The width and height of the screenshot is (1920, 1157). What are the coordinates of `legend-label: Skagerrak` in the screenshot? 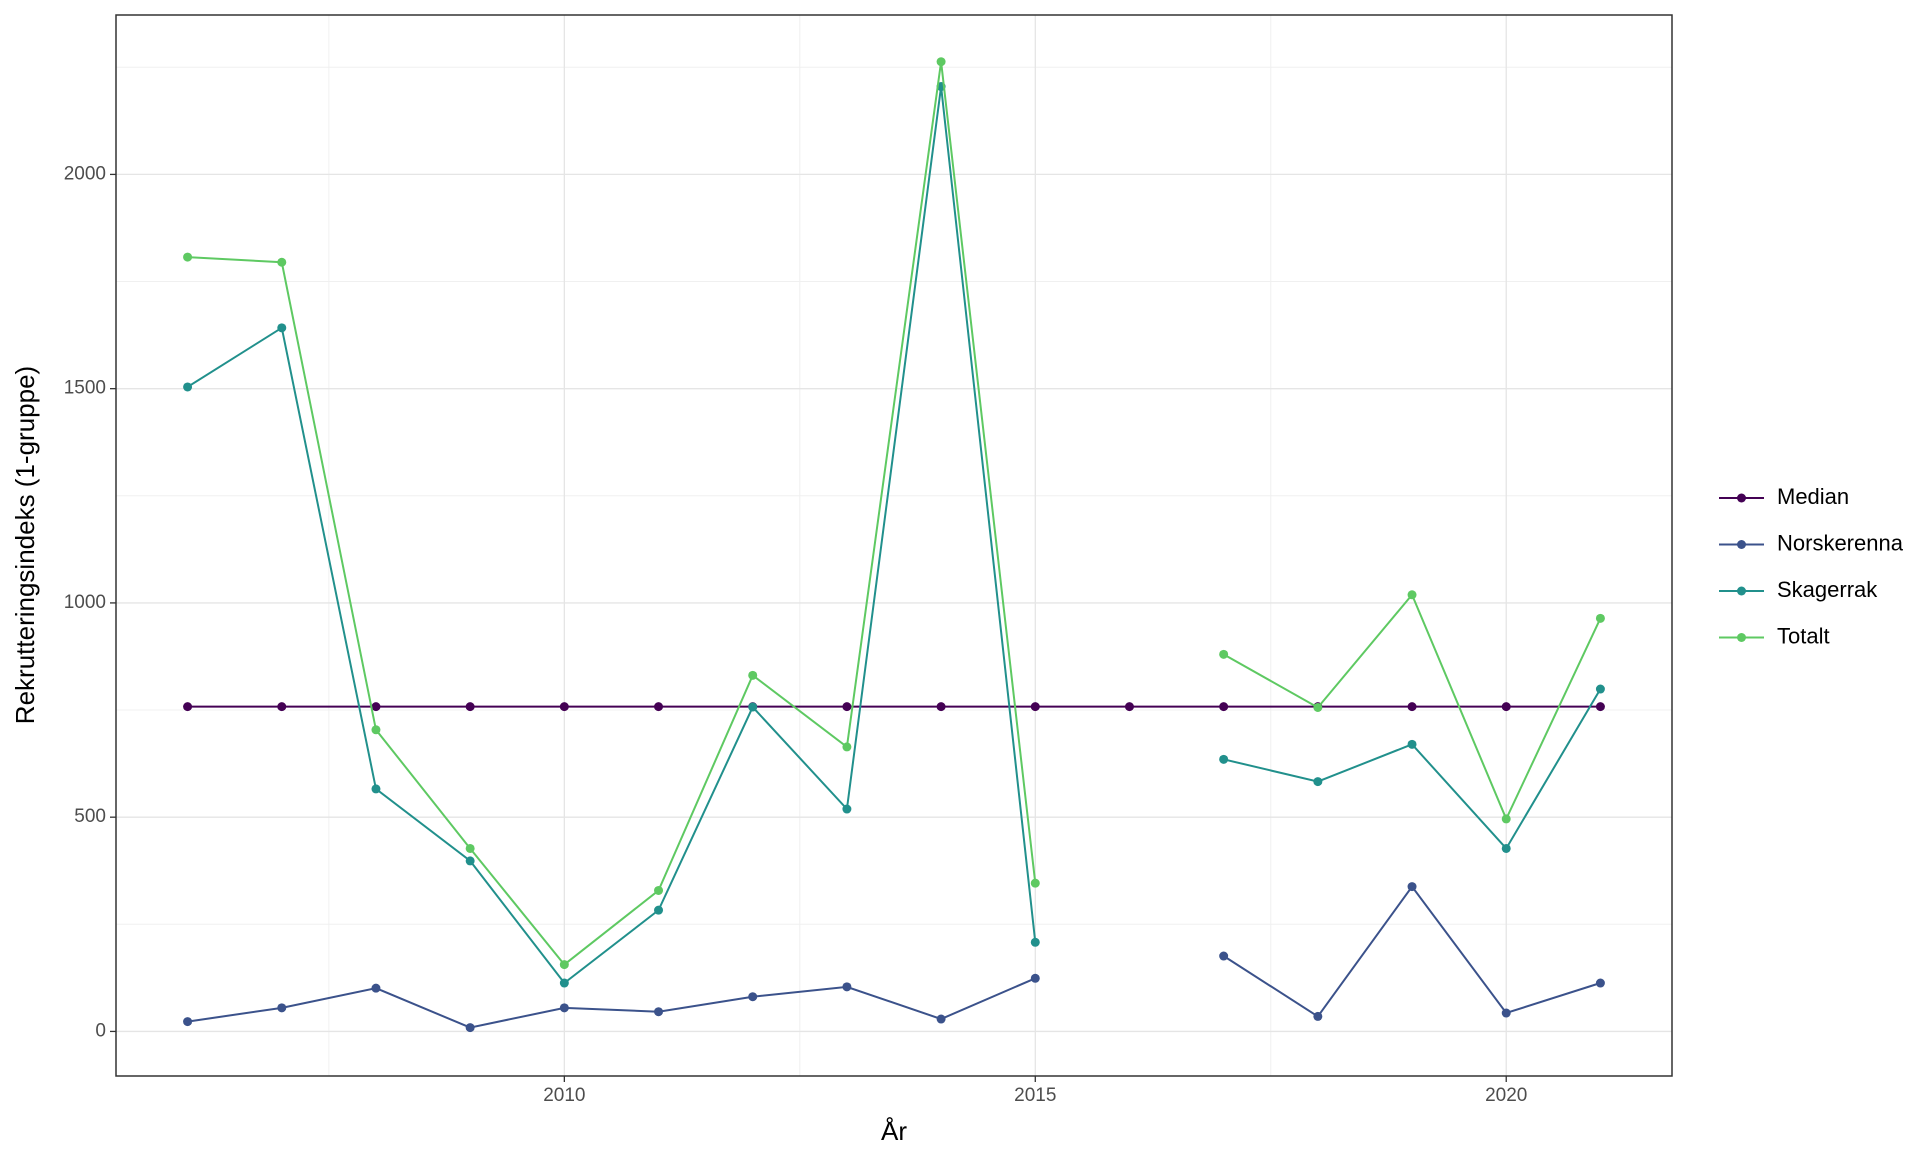 It's located at (1827, 589).